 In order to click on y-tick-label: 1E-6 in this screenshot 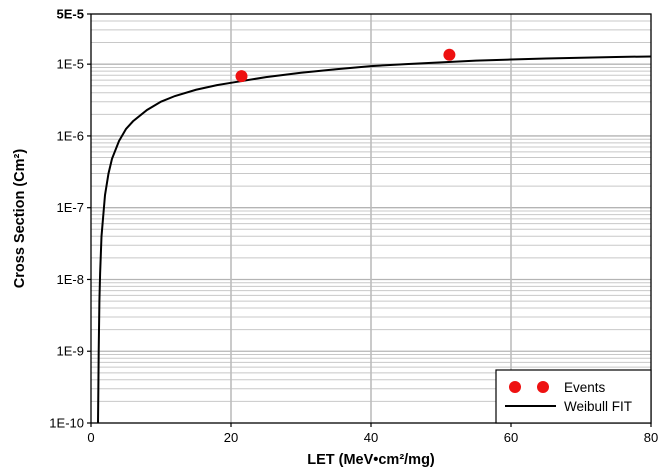, I will do `click(70, 135)`.